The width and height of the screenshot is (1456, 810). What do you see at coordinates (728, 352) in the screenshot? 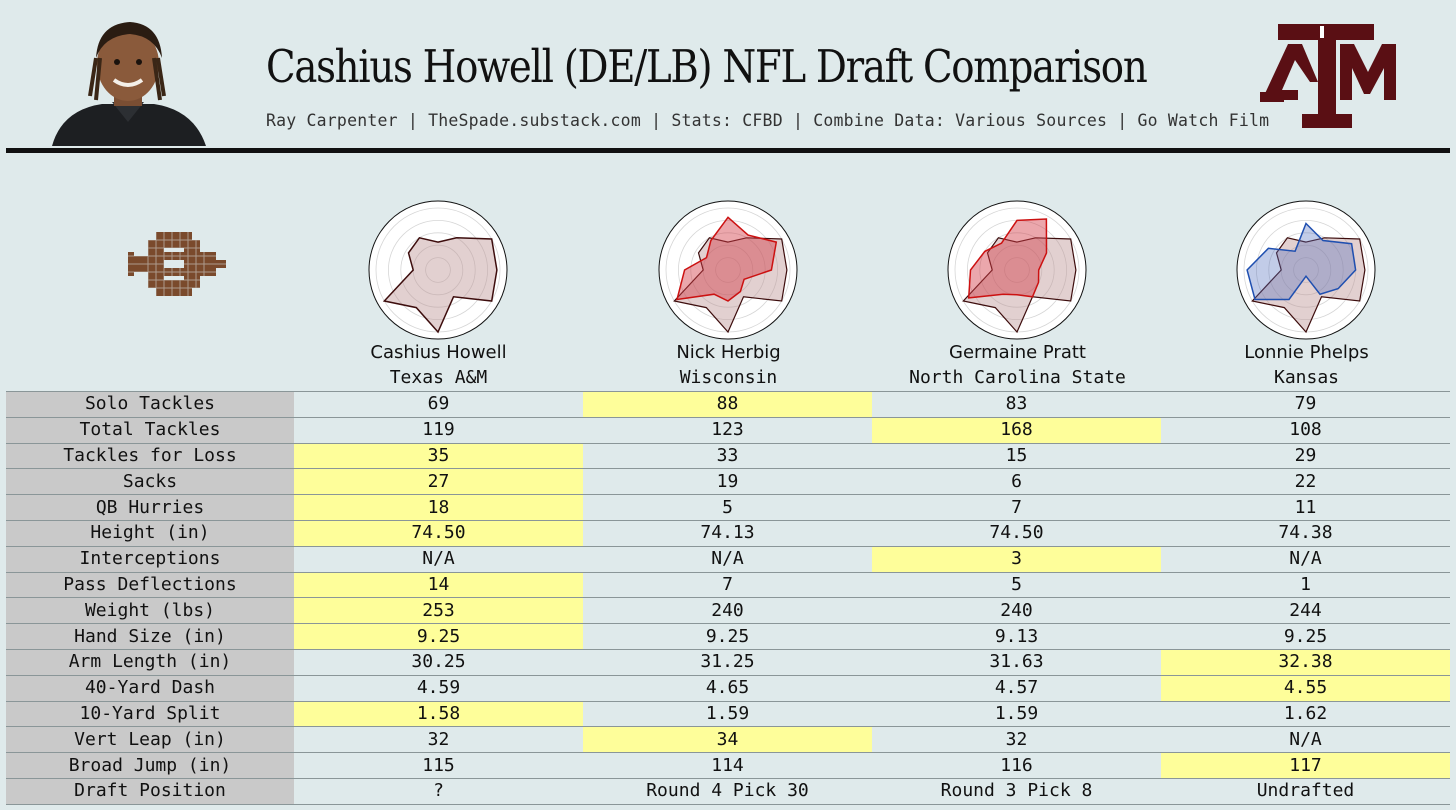
I see `player-name: Nick Herbig` at bounding box center [728, 352].